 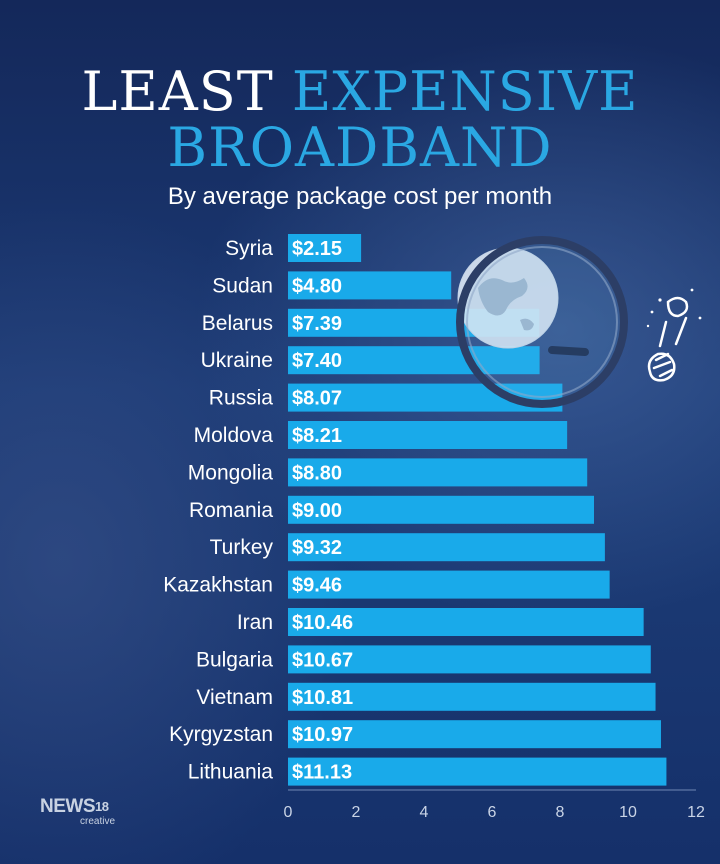 What do you see at coordinates (628, 812) in the screenshot?
I see `x-tick-label: 10` at bounding box center [628, 812].